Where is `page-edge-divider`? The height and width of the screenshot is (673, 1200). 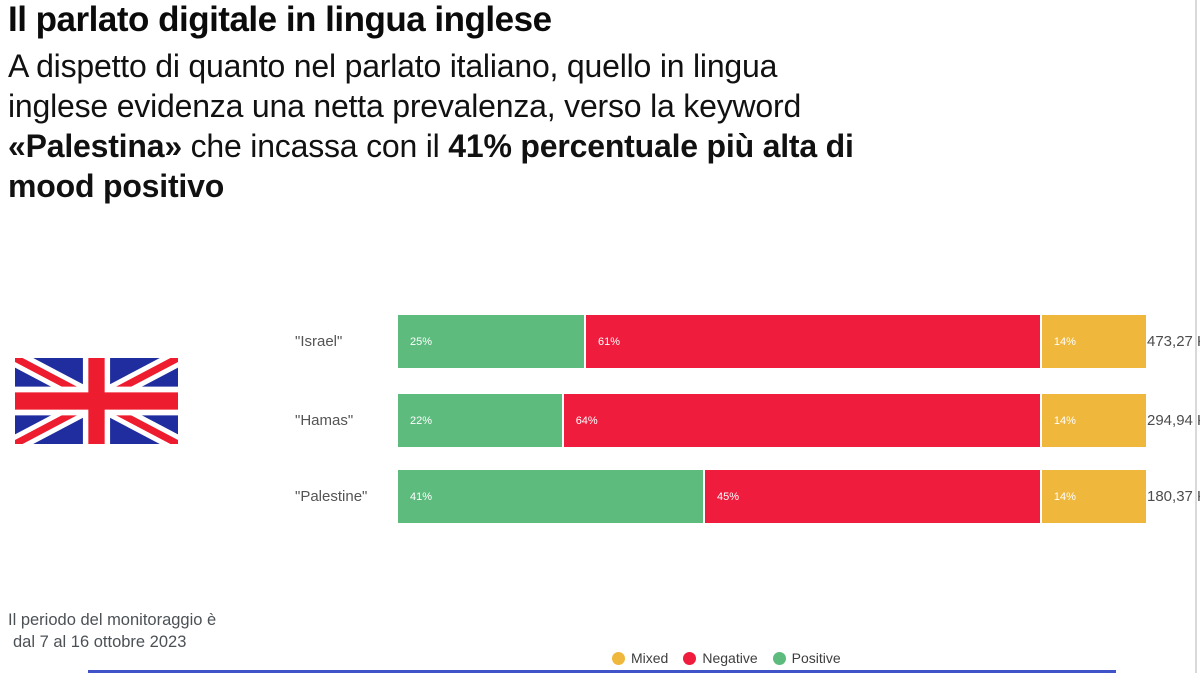
page-edge-divider is located at coordinates (1196, 336).